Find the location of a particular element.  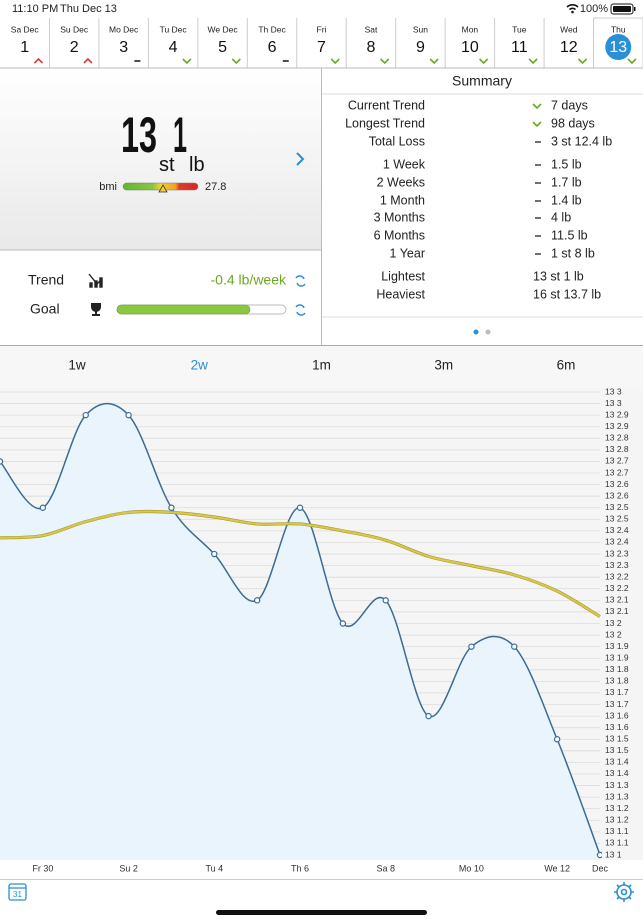

range-tab: 6m is located at coordinates (566, 365).